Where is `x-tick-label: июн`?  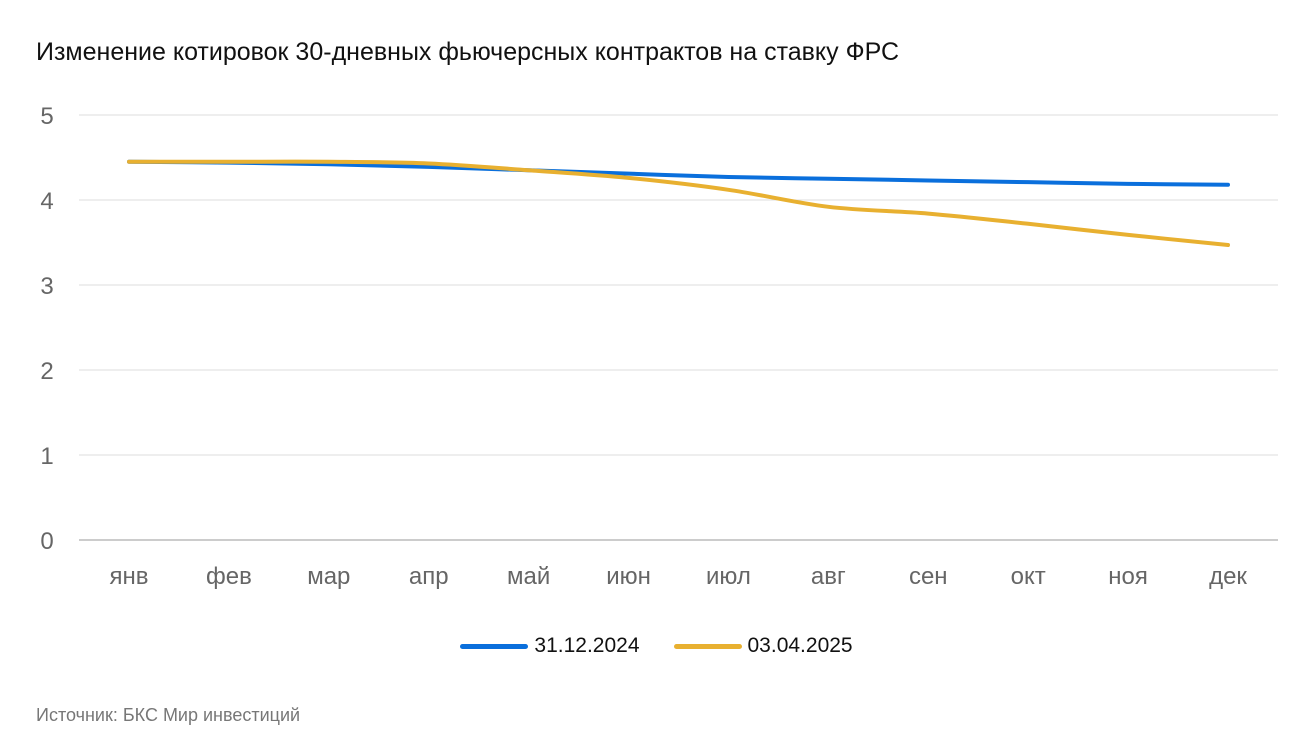
x-tick-label: июн is located at coordinates (628, 576).